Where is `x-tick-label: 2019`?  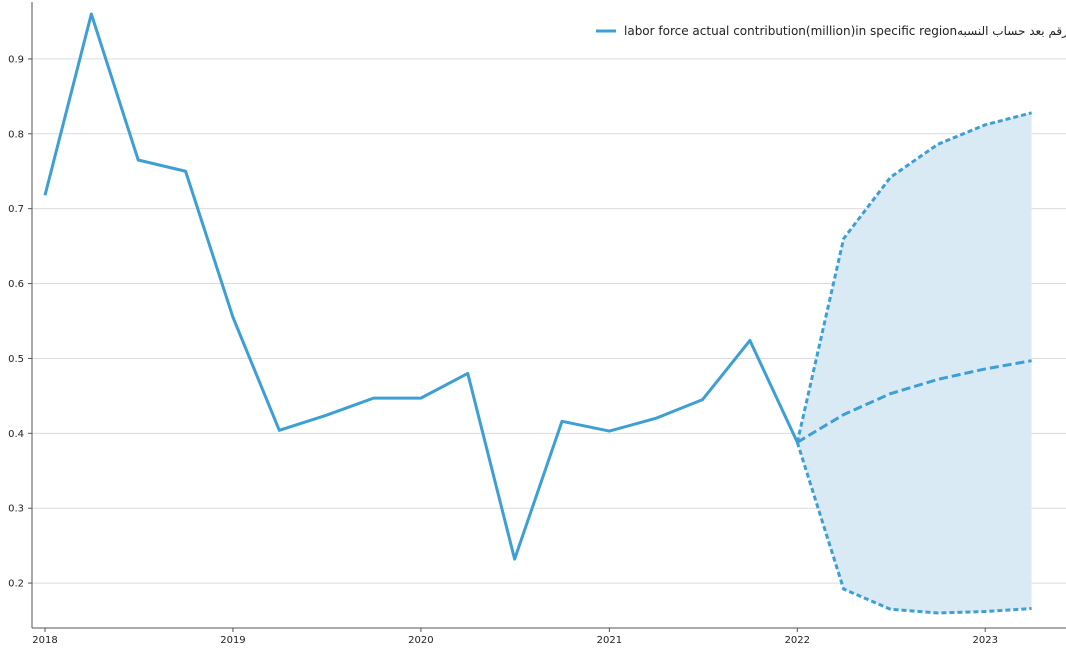
x-tick-label: 2019 is located at coordinates (232, 640).